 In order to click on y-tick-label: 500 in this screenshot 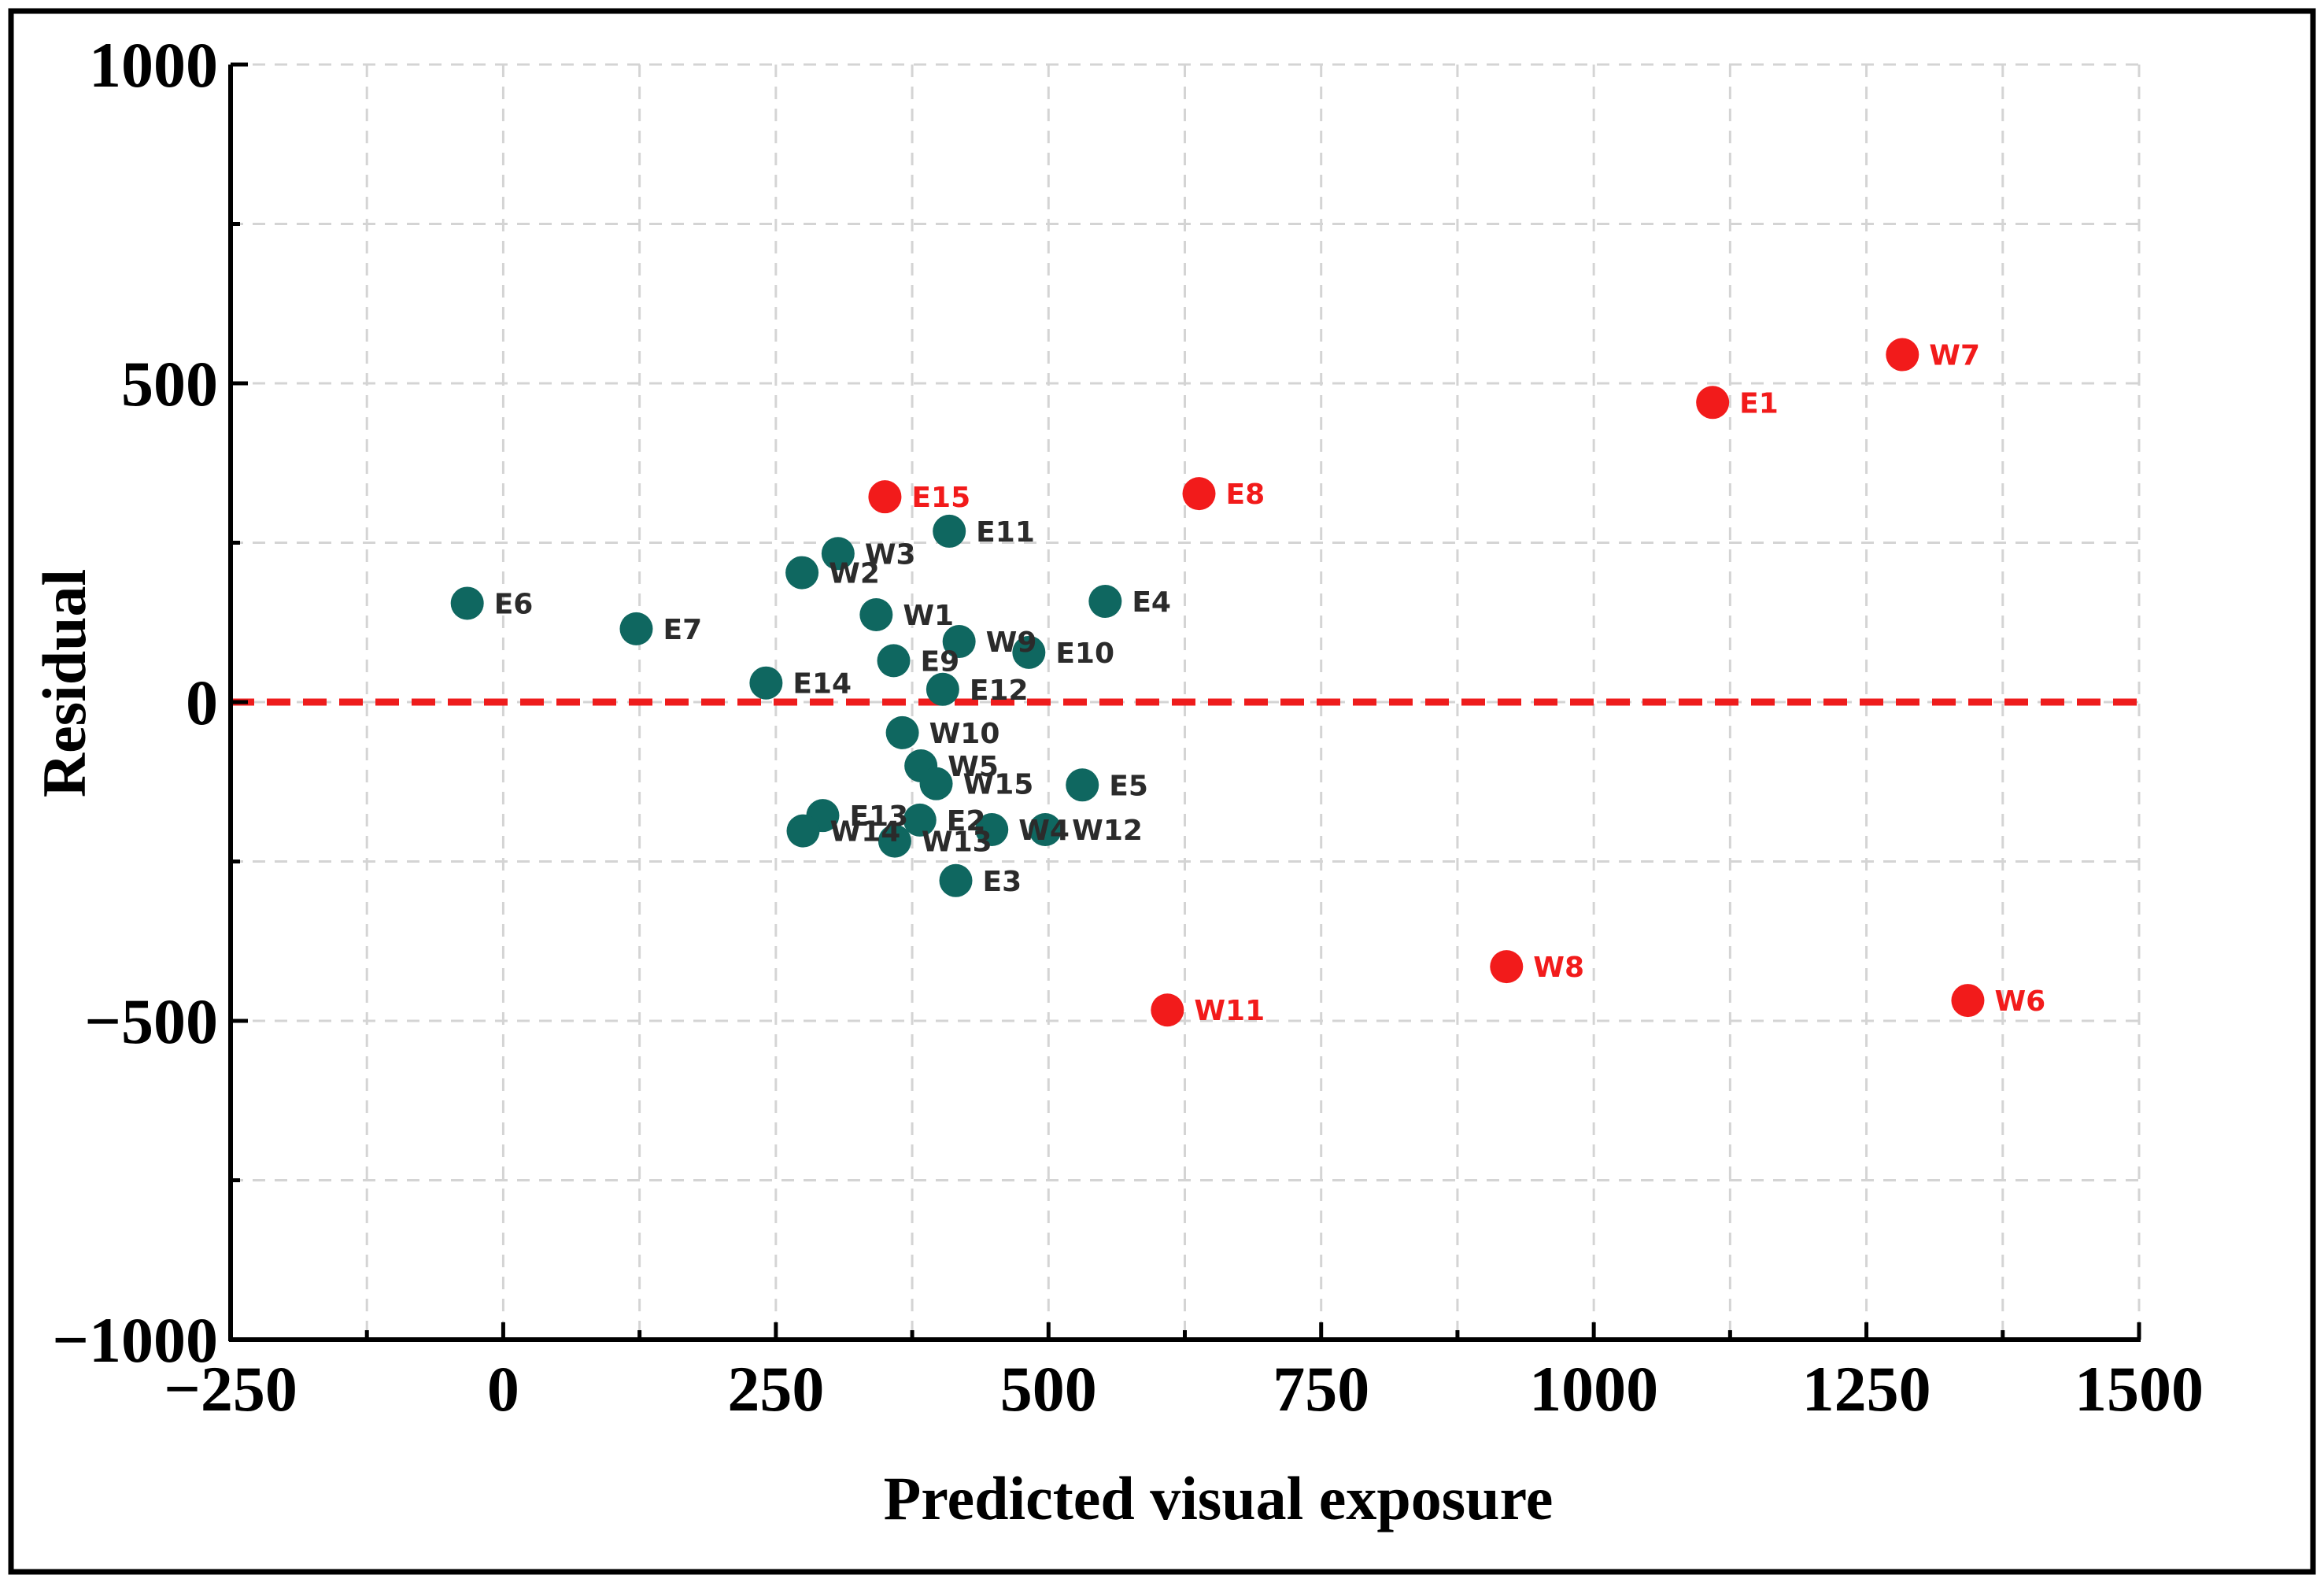, I will do `click(169, 384)`.